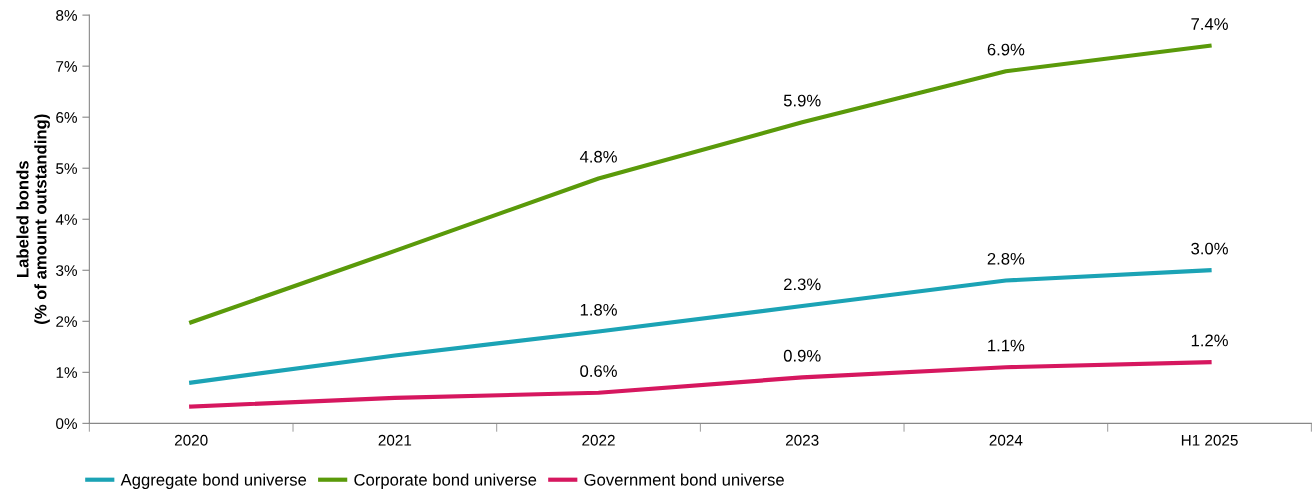  What do you see at coordinates (66, 321) in the screenshot?
I see `y-tick-label: 2%` at bounding box center [66, 321].